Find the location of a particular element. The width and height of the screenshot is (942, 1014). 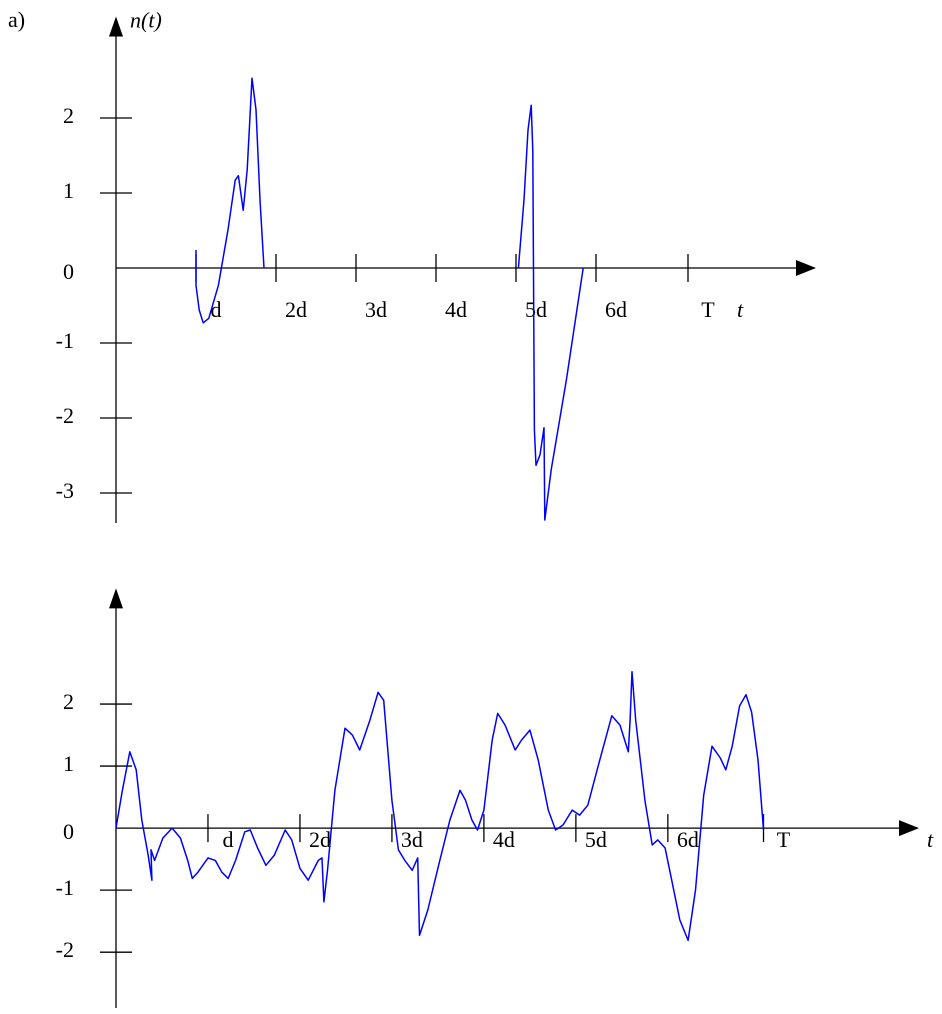

y-axis-label: n(t) is located at coordinates (146, 20).